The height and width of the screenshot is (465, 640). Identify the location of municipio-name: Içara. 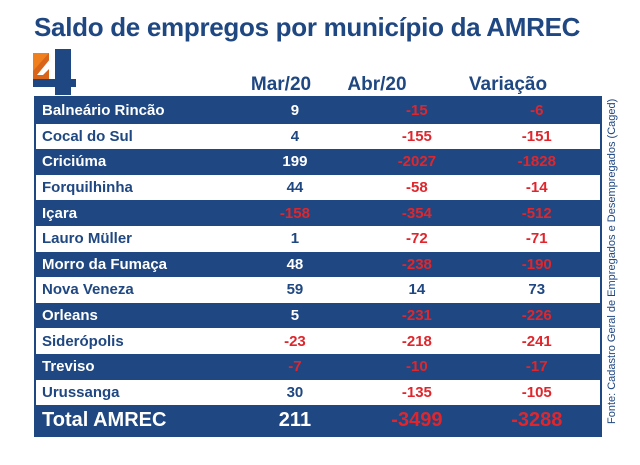
(60, 213).